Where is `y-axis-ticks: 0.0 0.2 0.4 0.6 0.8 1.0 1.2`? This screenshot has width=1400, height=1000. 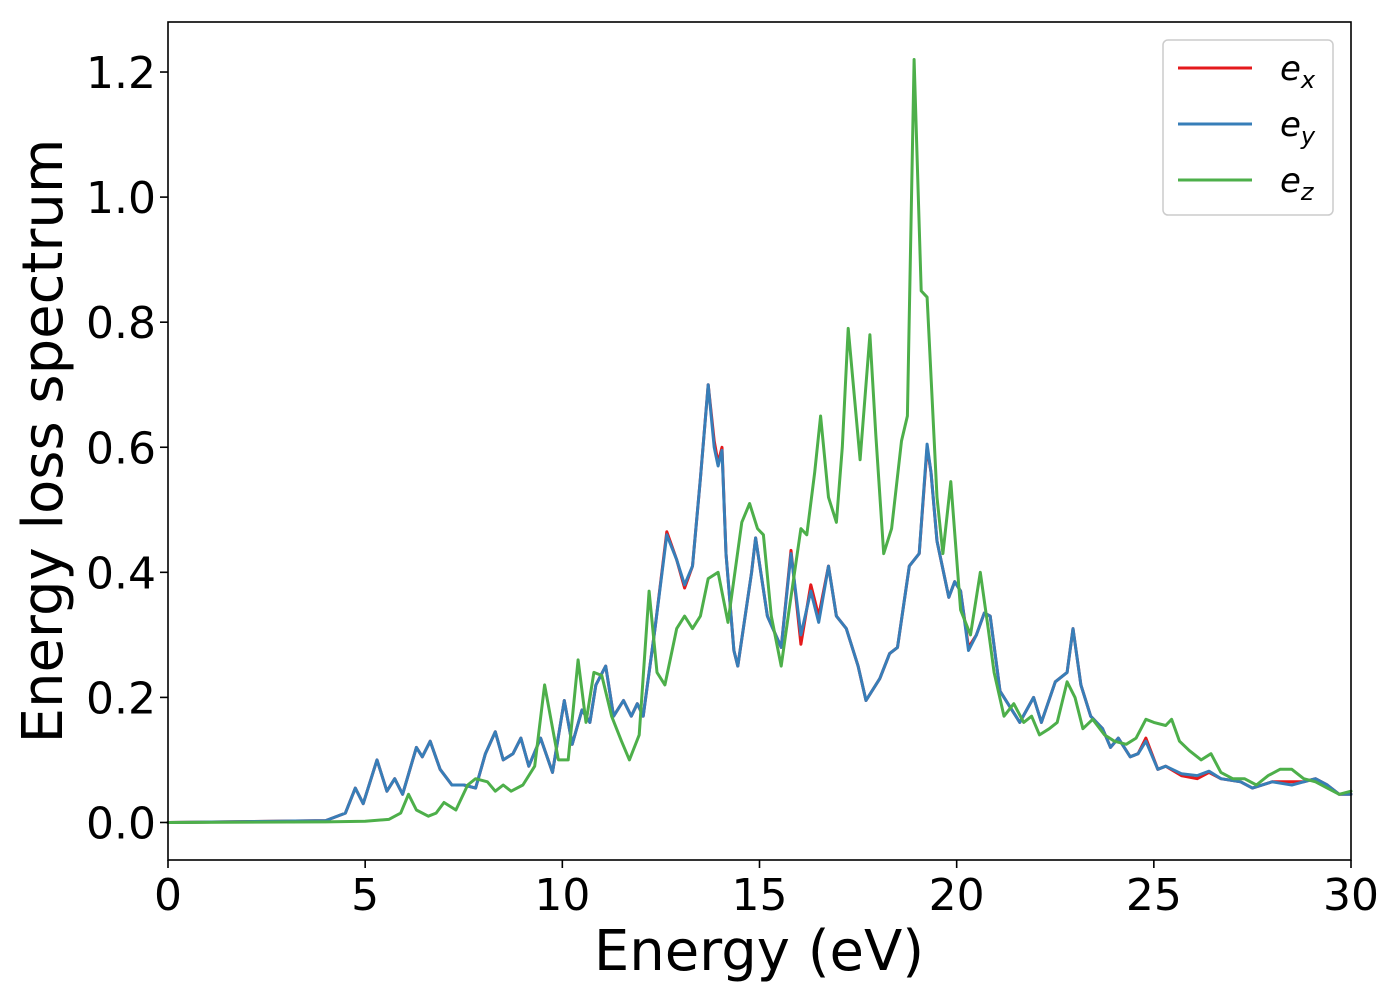 y-axis-ticks: 0.0 0.2 0.4 0.6 0.8 1.0 1.2 is located at coordinates (127, 448).